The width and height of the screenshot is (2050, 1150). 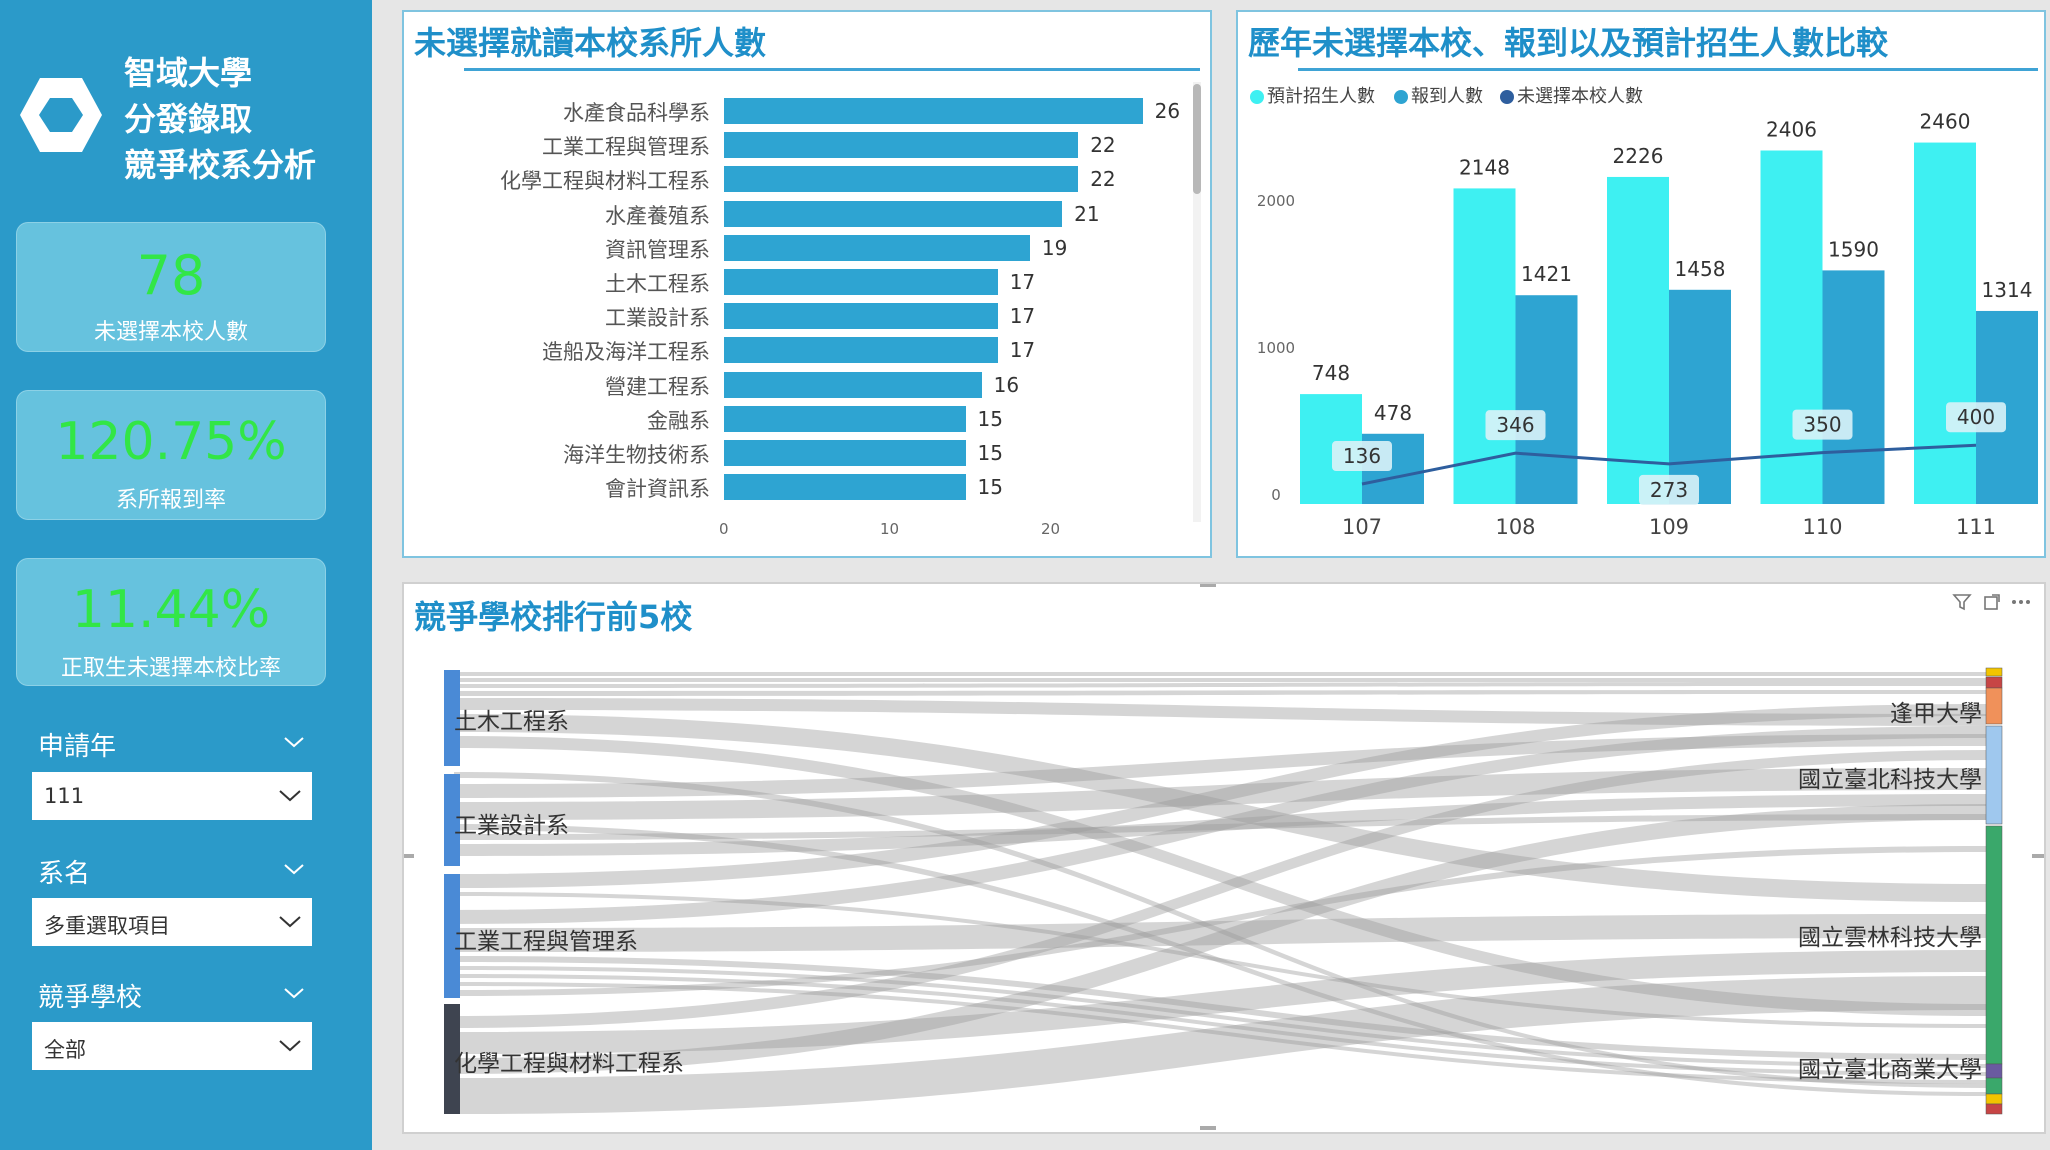 What do you see at coordinates (1087, 213) in the screenshot?
I see `bar-value-label: 21` at bounding box center [1087, 213].